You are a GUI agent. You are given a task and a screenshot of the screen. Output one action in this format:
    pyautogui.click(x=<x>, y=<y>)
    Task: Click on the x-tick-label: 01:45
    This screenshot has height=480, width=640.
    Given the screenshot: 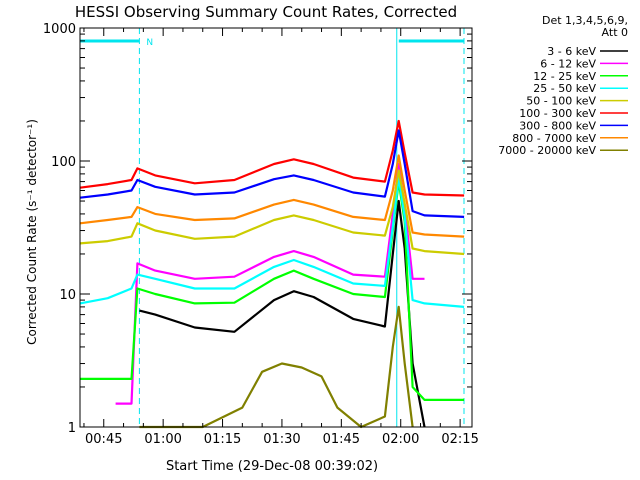 What is the action you would take?
    pyautogui.click(x=341, y=439)
    